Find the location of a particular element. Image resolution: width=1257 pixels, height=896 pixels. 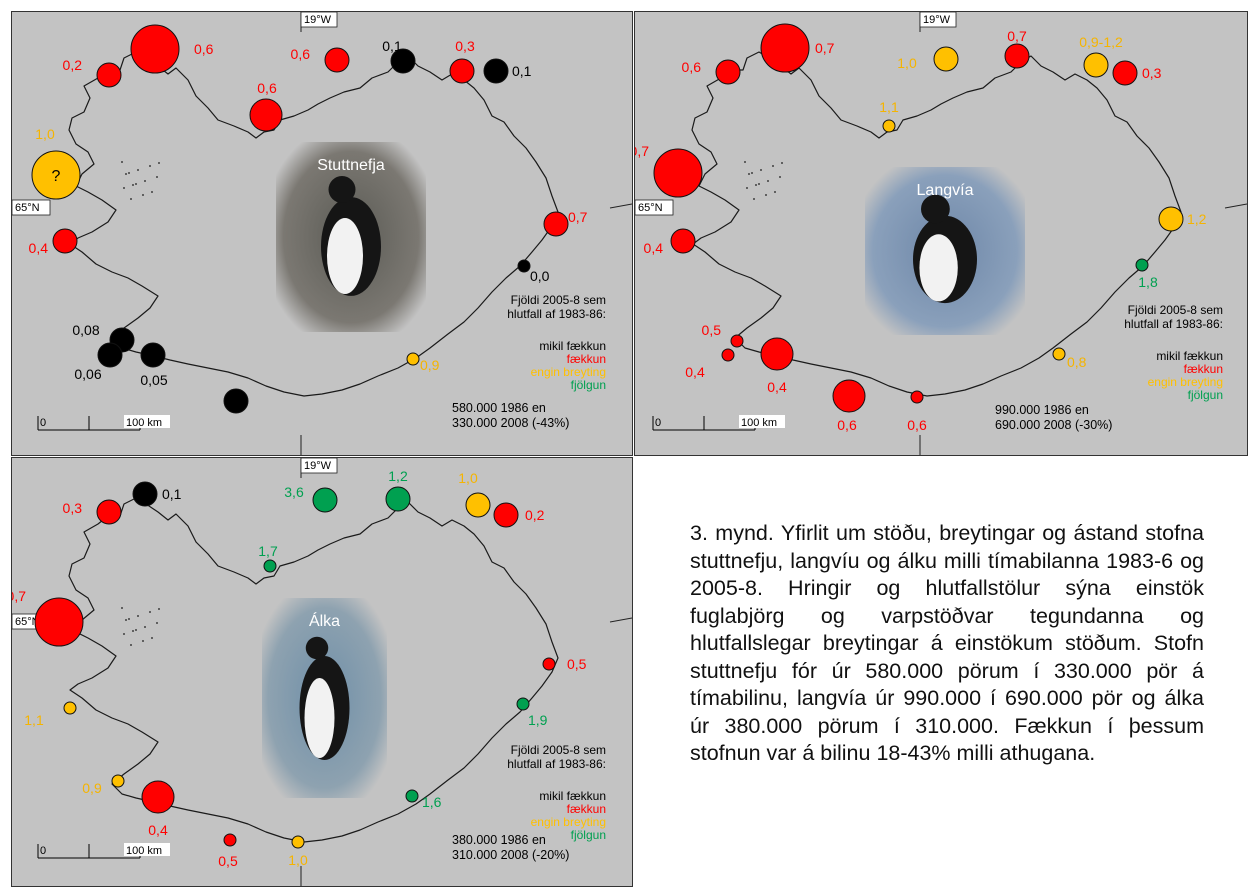

site-value-label: 0,1 is located at coordinates (392, 46).